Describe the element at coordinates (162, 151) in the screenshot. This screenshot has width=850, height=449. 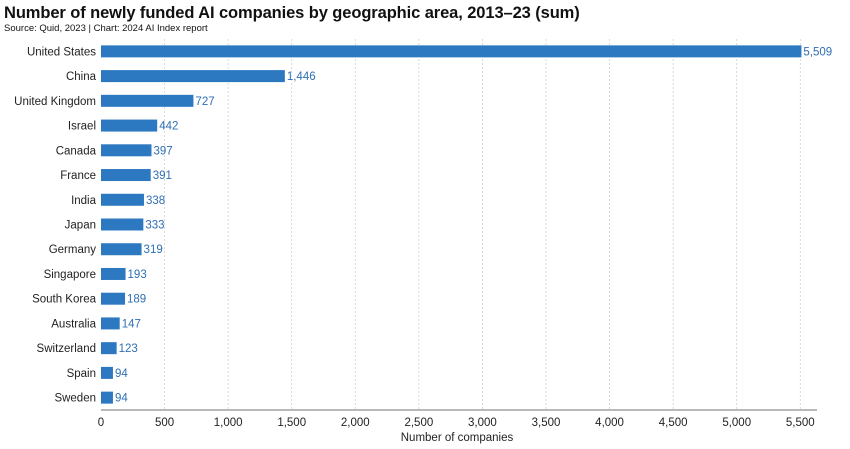
I see `value-label: 397` at that location.